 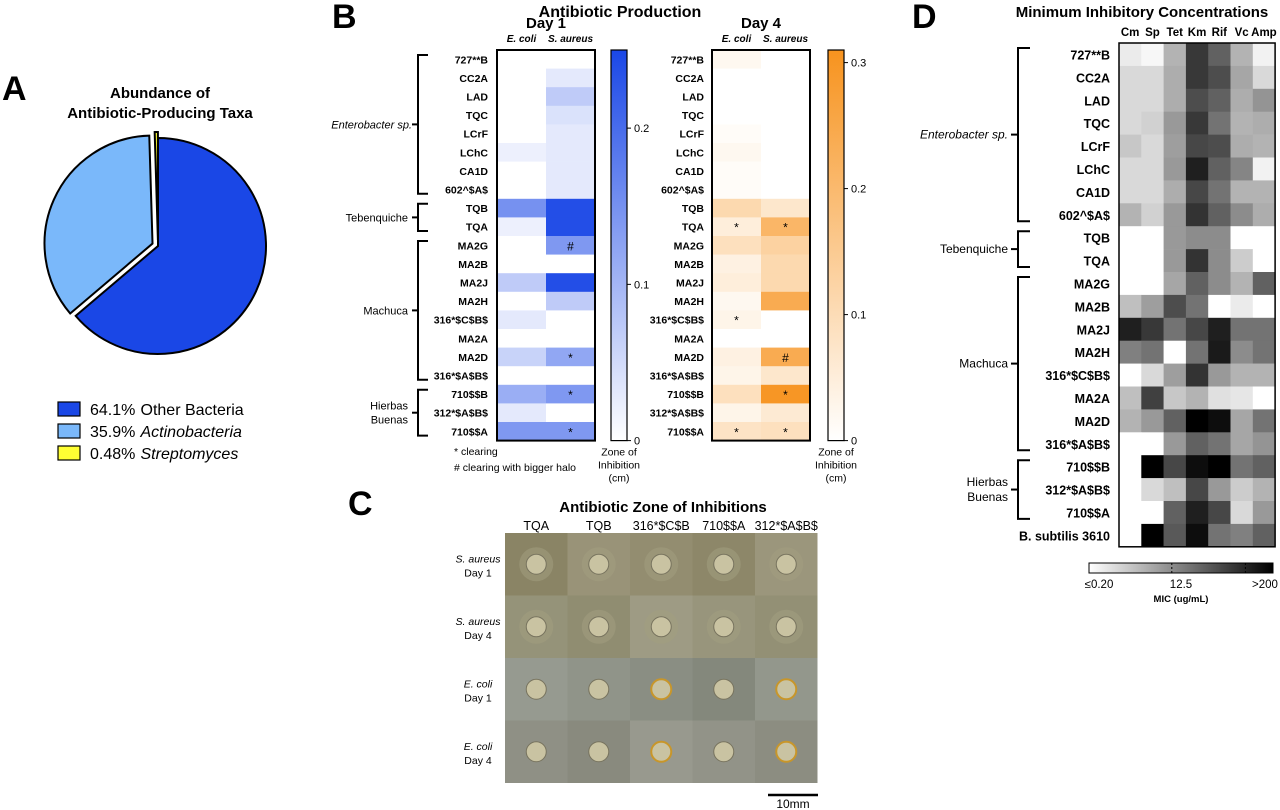 What do you see at coordinates (570, 39) in the screenshot?
I see `column-label: S. aureus` at bounding box center [570, 39].